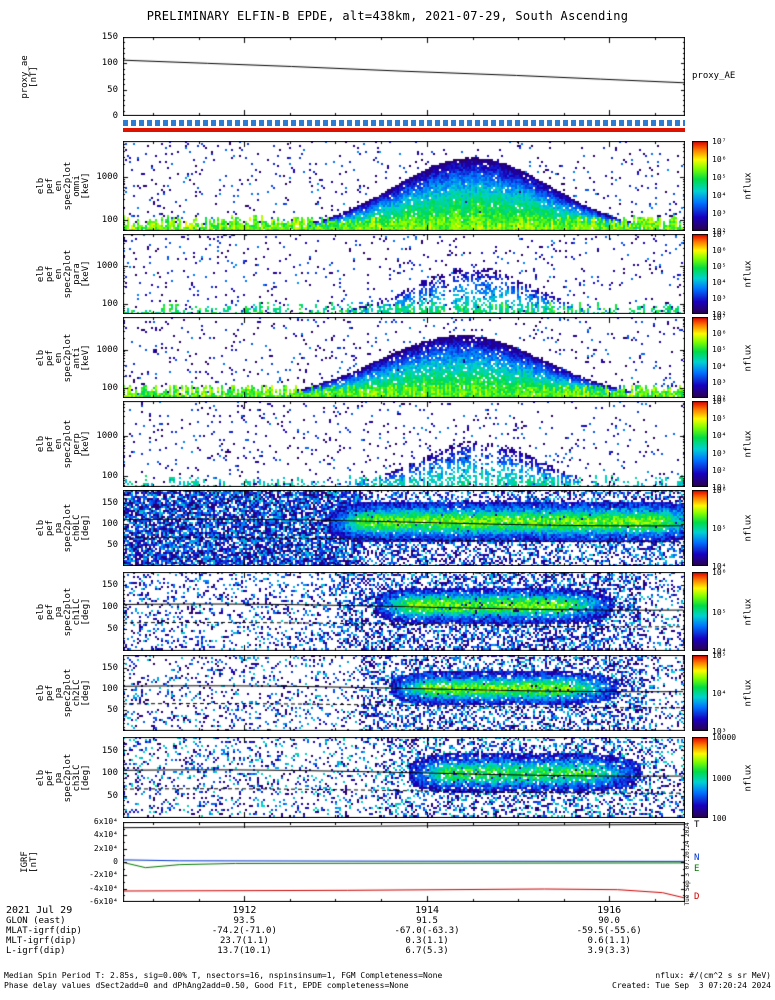  What do you see at coordinates (109, 585) in the screenshot?
I see `pa-ch1-ytick-label: 150` at bounding box center [109, 585].